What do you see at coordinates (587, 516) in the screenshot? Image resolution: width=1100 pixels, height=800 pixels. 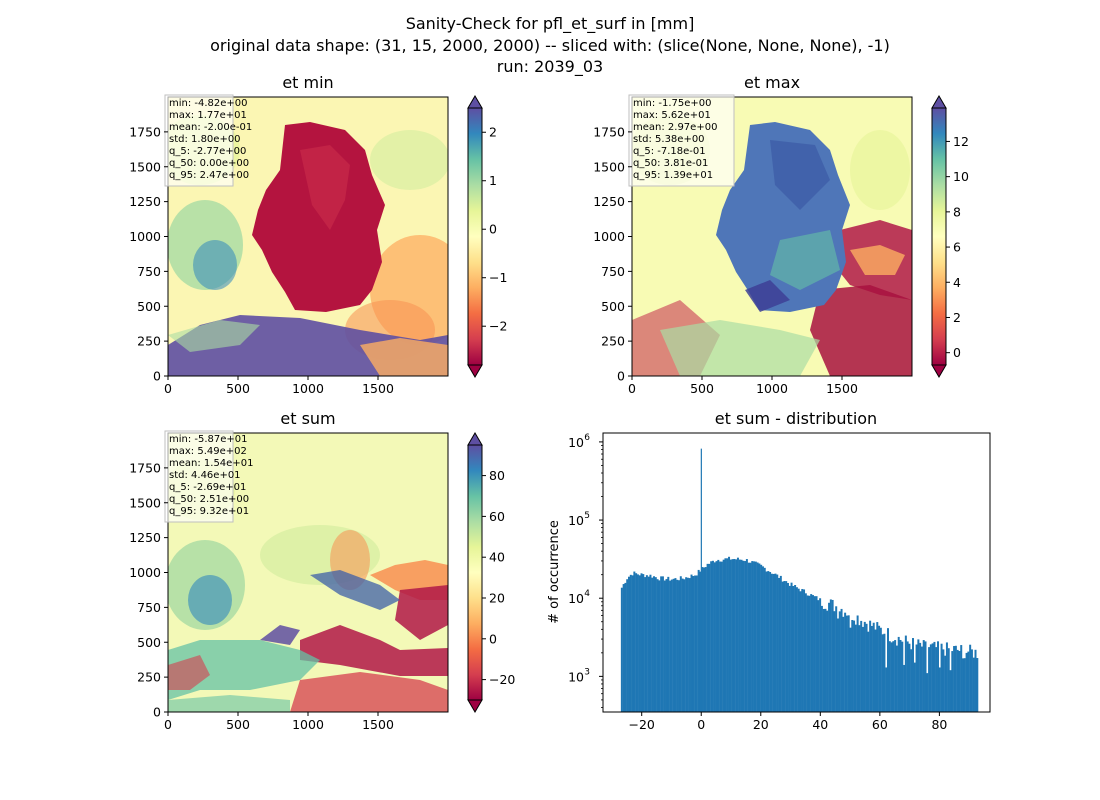 I see `y-tick-exponent: 5` at bounding box center [587, 516].